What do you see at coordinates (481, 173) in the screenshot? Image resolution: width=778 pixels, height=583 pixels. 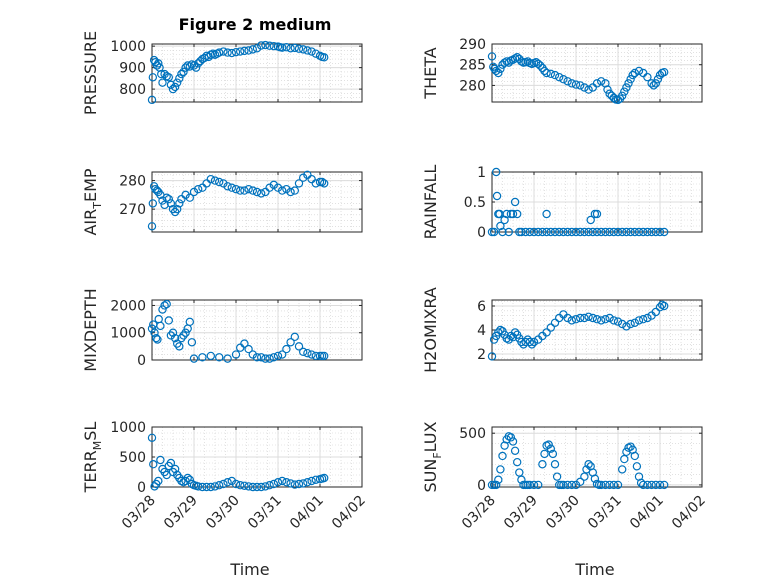 I see `y-tick-label: 1` at bounding box center [481, 173].